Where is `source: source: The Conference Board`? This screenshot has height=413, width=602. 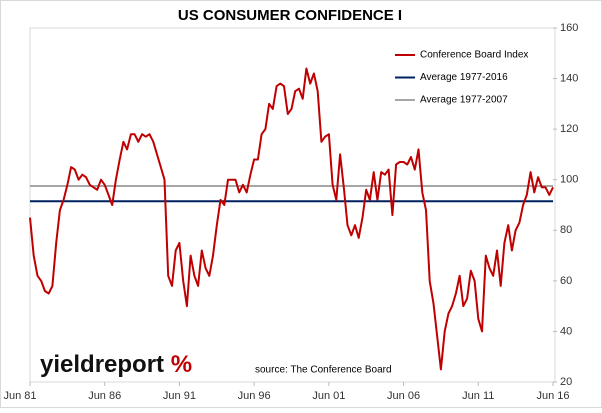 source: source: The Conference Board is located at coordinates (323, 370).